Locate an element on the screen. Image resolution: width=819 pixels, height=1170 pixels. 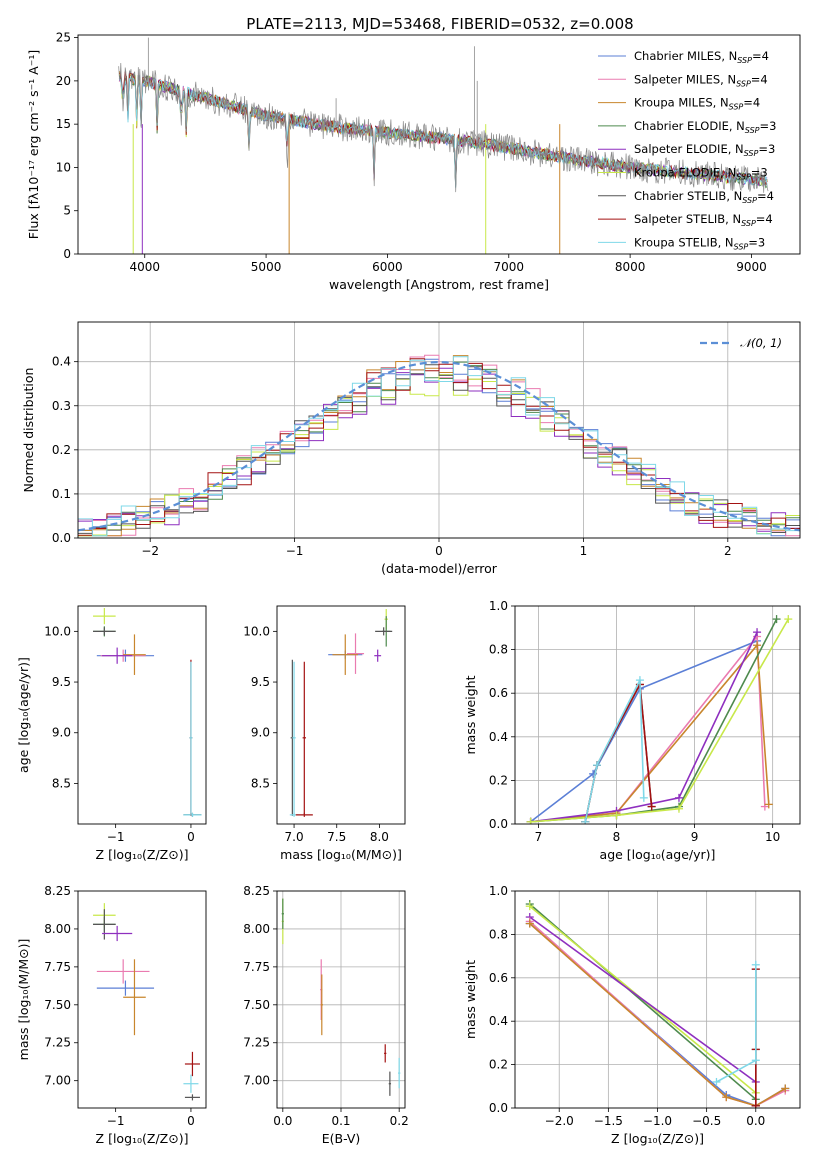
y-tick-label: 7.50 is located at coordinates (57, 1005).